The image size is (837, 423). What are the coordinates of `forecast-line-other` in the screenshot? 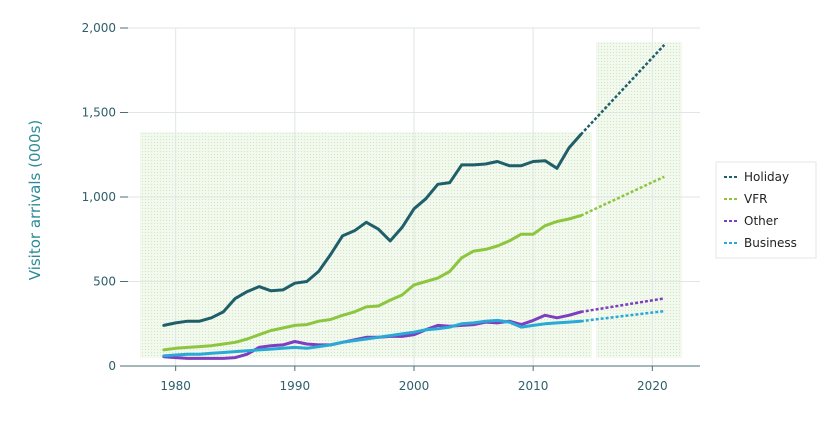 It's located at (622, 305).